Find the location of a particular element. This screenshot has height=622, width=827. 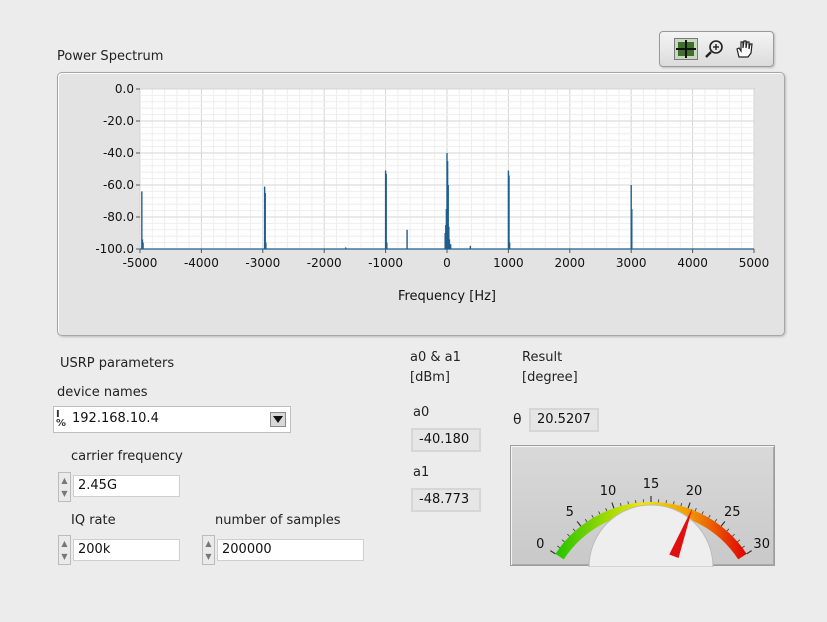

y-tick-label: -40.0 is located at coordinates (118, 153).